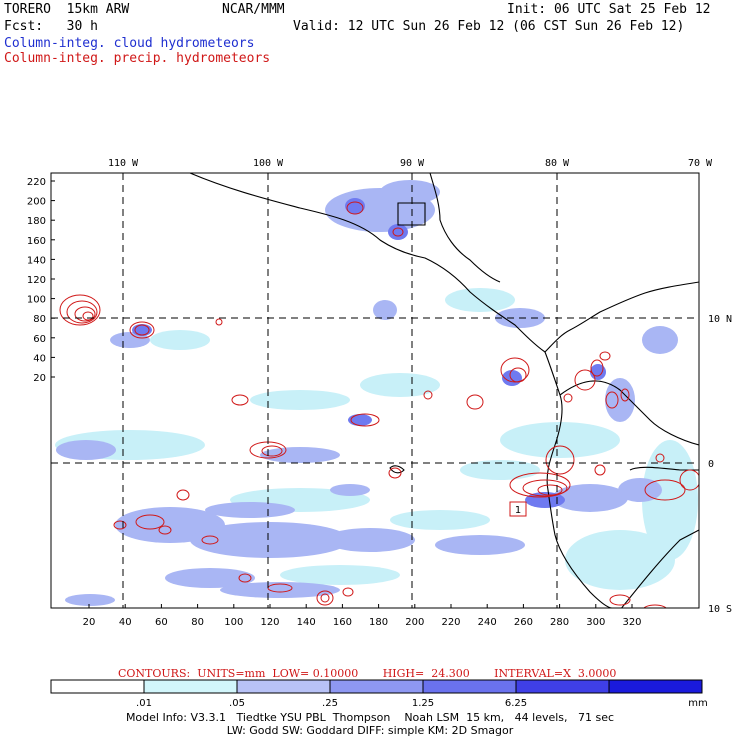 This screenshot has height=740, width=740. Describe the element at coordinates (89, 622) in the screenshot. I see `x-tick-label: 20` at that location.